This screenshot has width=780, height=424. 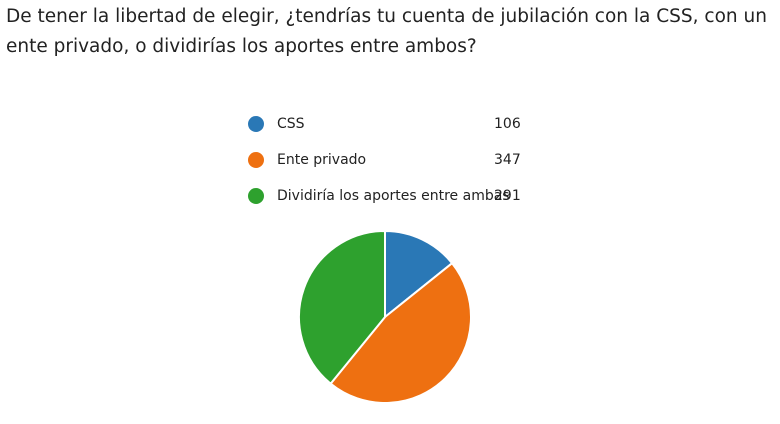 I want to click on legend-label: Dividiría los aportes entre ambas, so click(x=393, y=196).